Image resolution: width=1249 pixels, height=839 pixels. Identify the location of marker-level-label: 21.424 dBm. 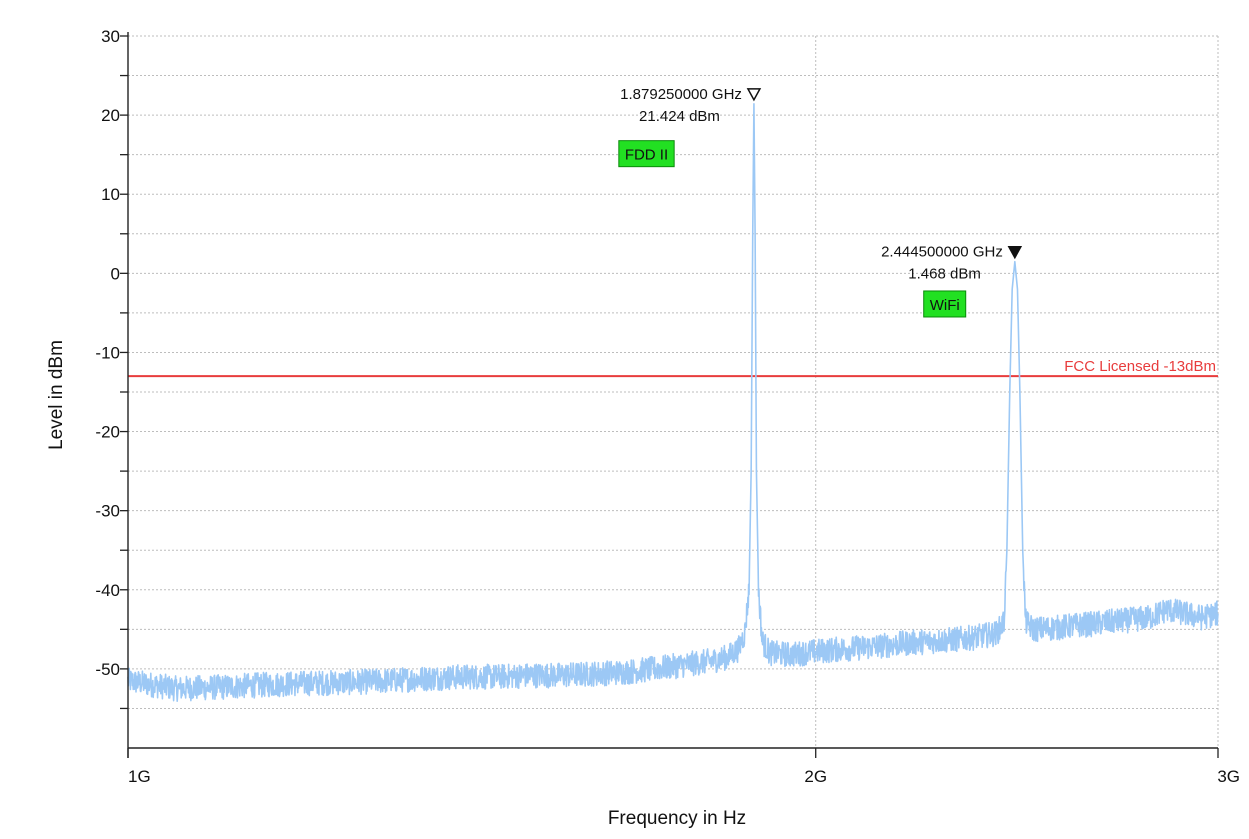
(679, 116).